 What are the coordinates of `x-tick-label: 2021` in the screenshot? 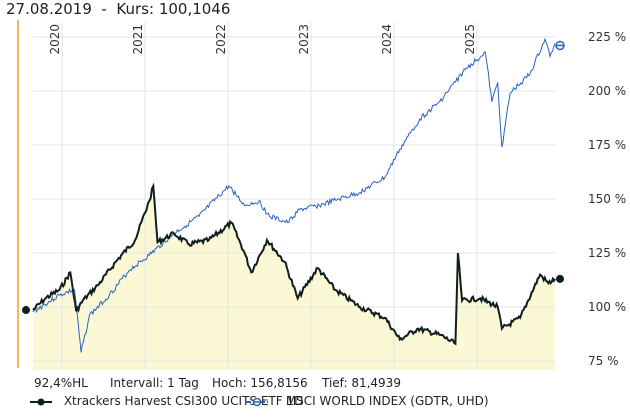 It's located at (138, 39).